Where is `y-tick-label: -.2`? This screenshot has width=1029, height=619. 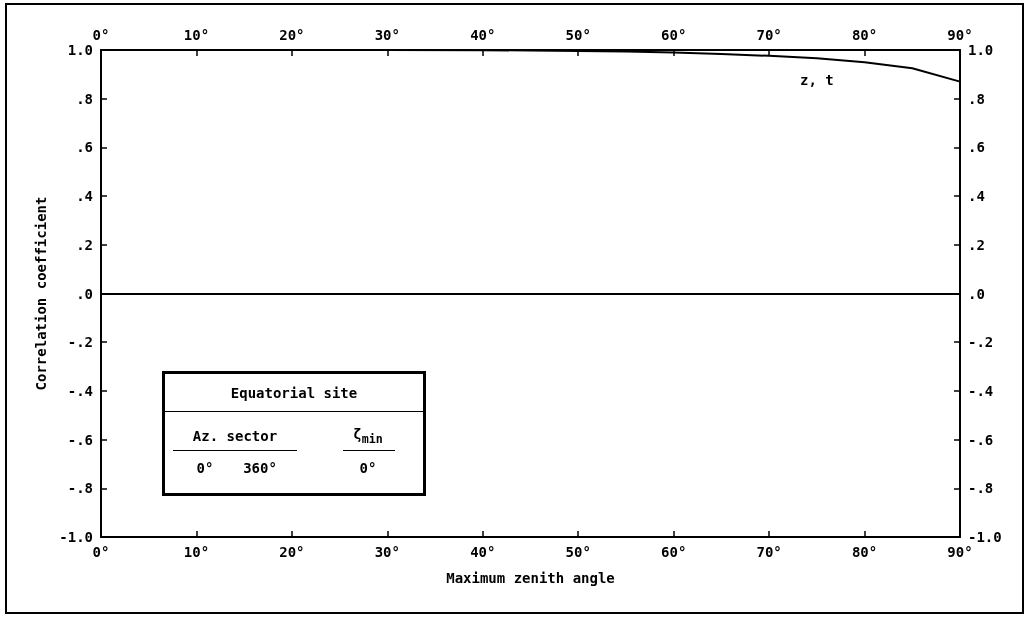
y-tick-label: -.2 is located at coordinates (80, 342).